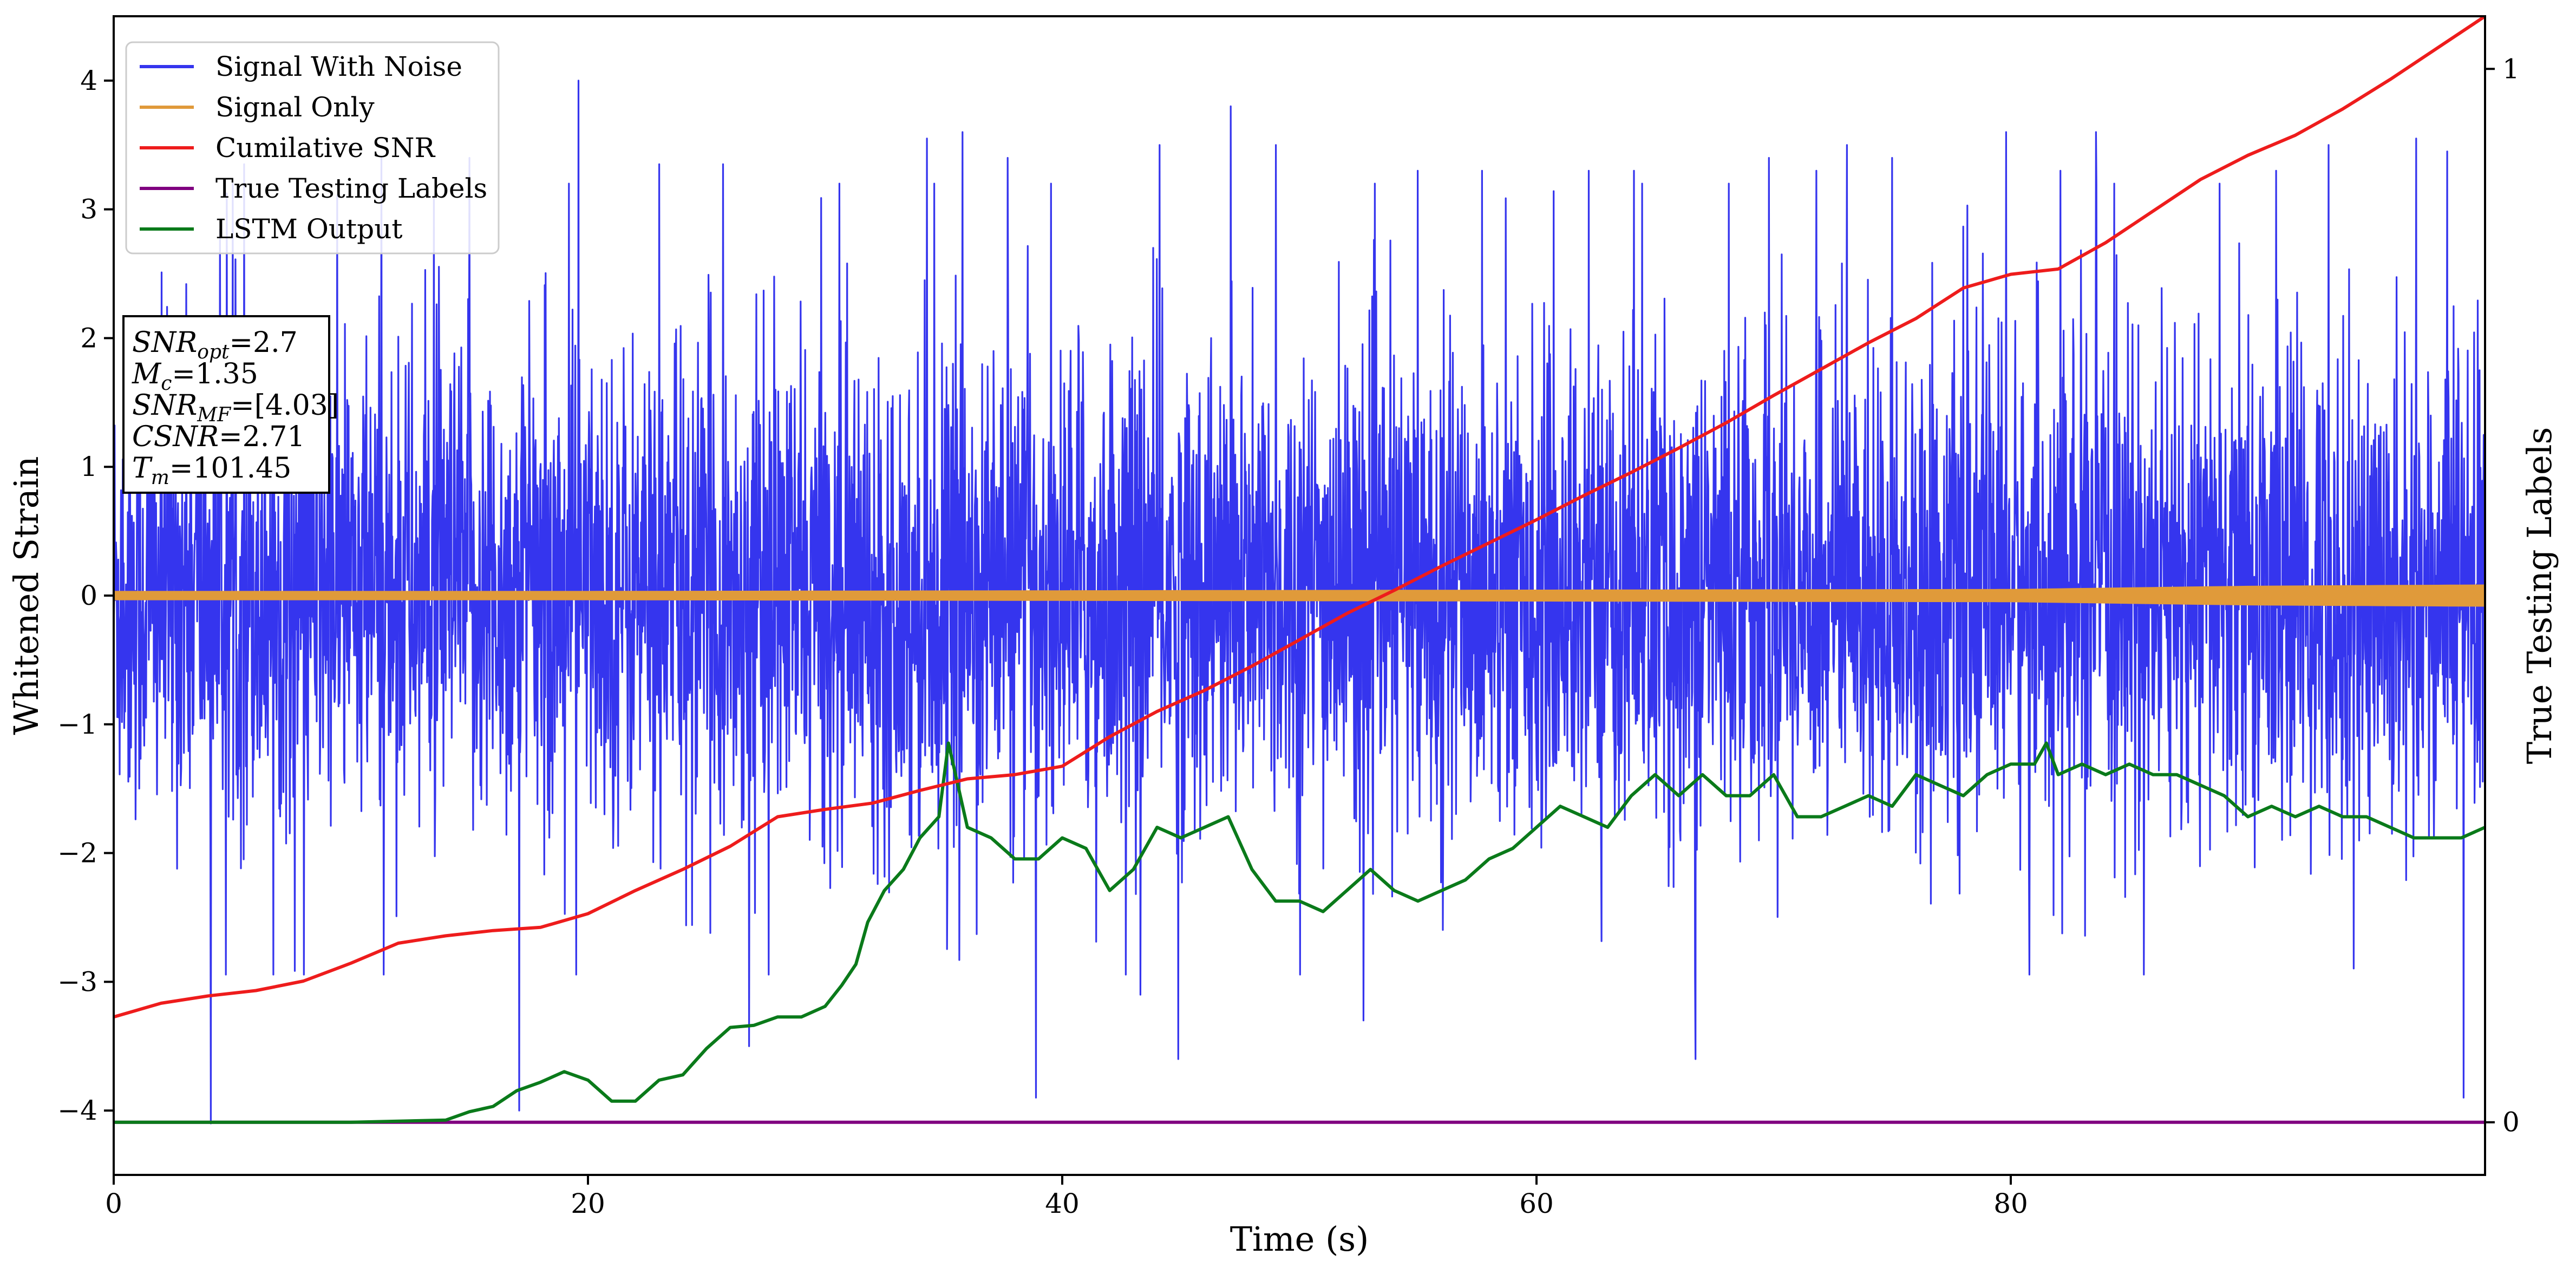 The height and width of the screenshot is (1274, 2576). Describe the element at coordinates (77, 724) in the screenshot. I see `y-tick-label: −1` at that location.